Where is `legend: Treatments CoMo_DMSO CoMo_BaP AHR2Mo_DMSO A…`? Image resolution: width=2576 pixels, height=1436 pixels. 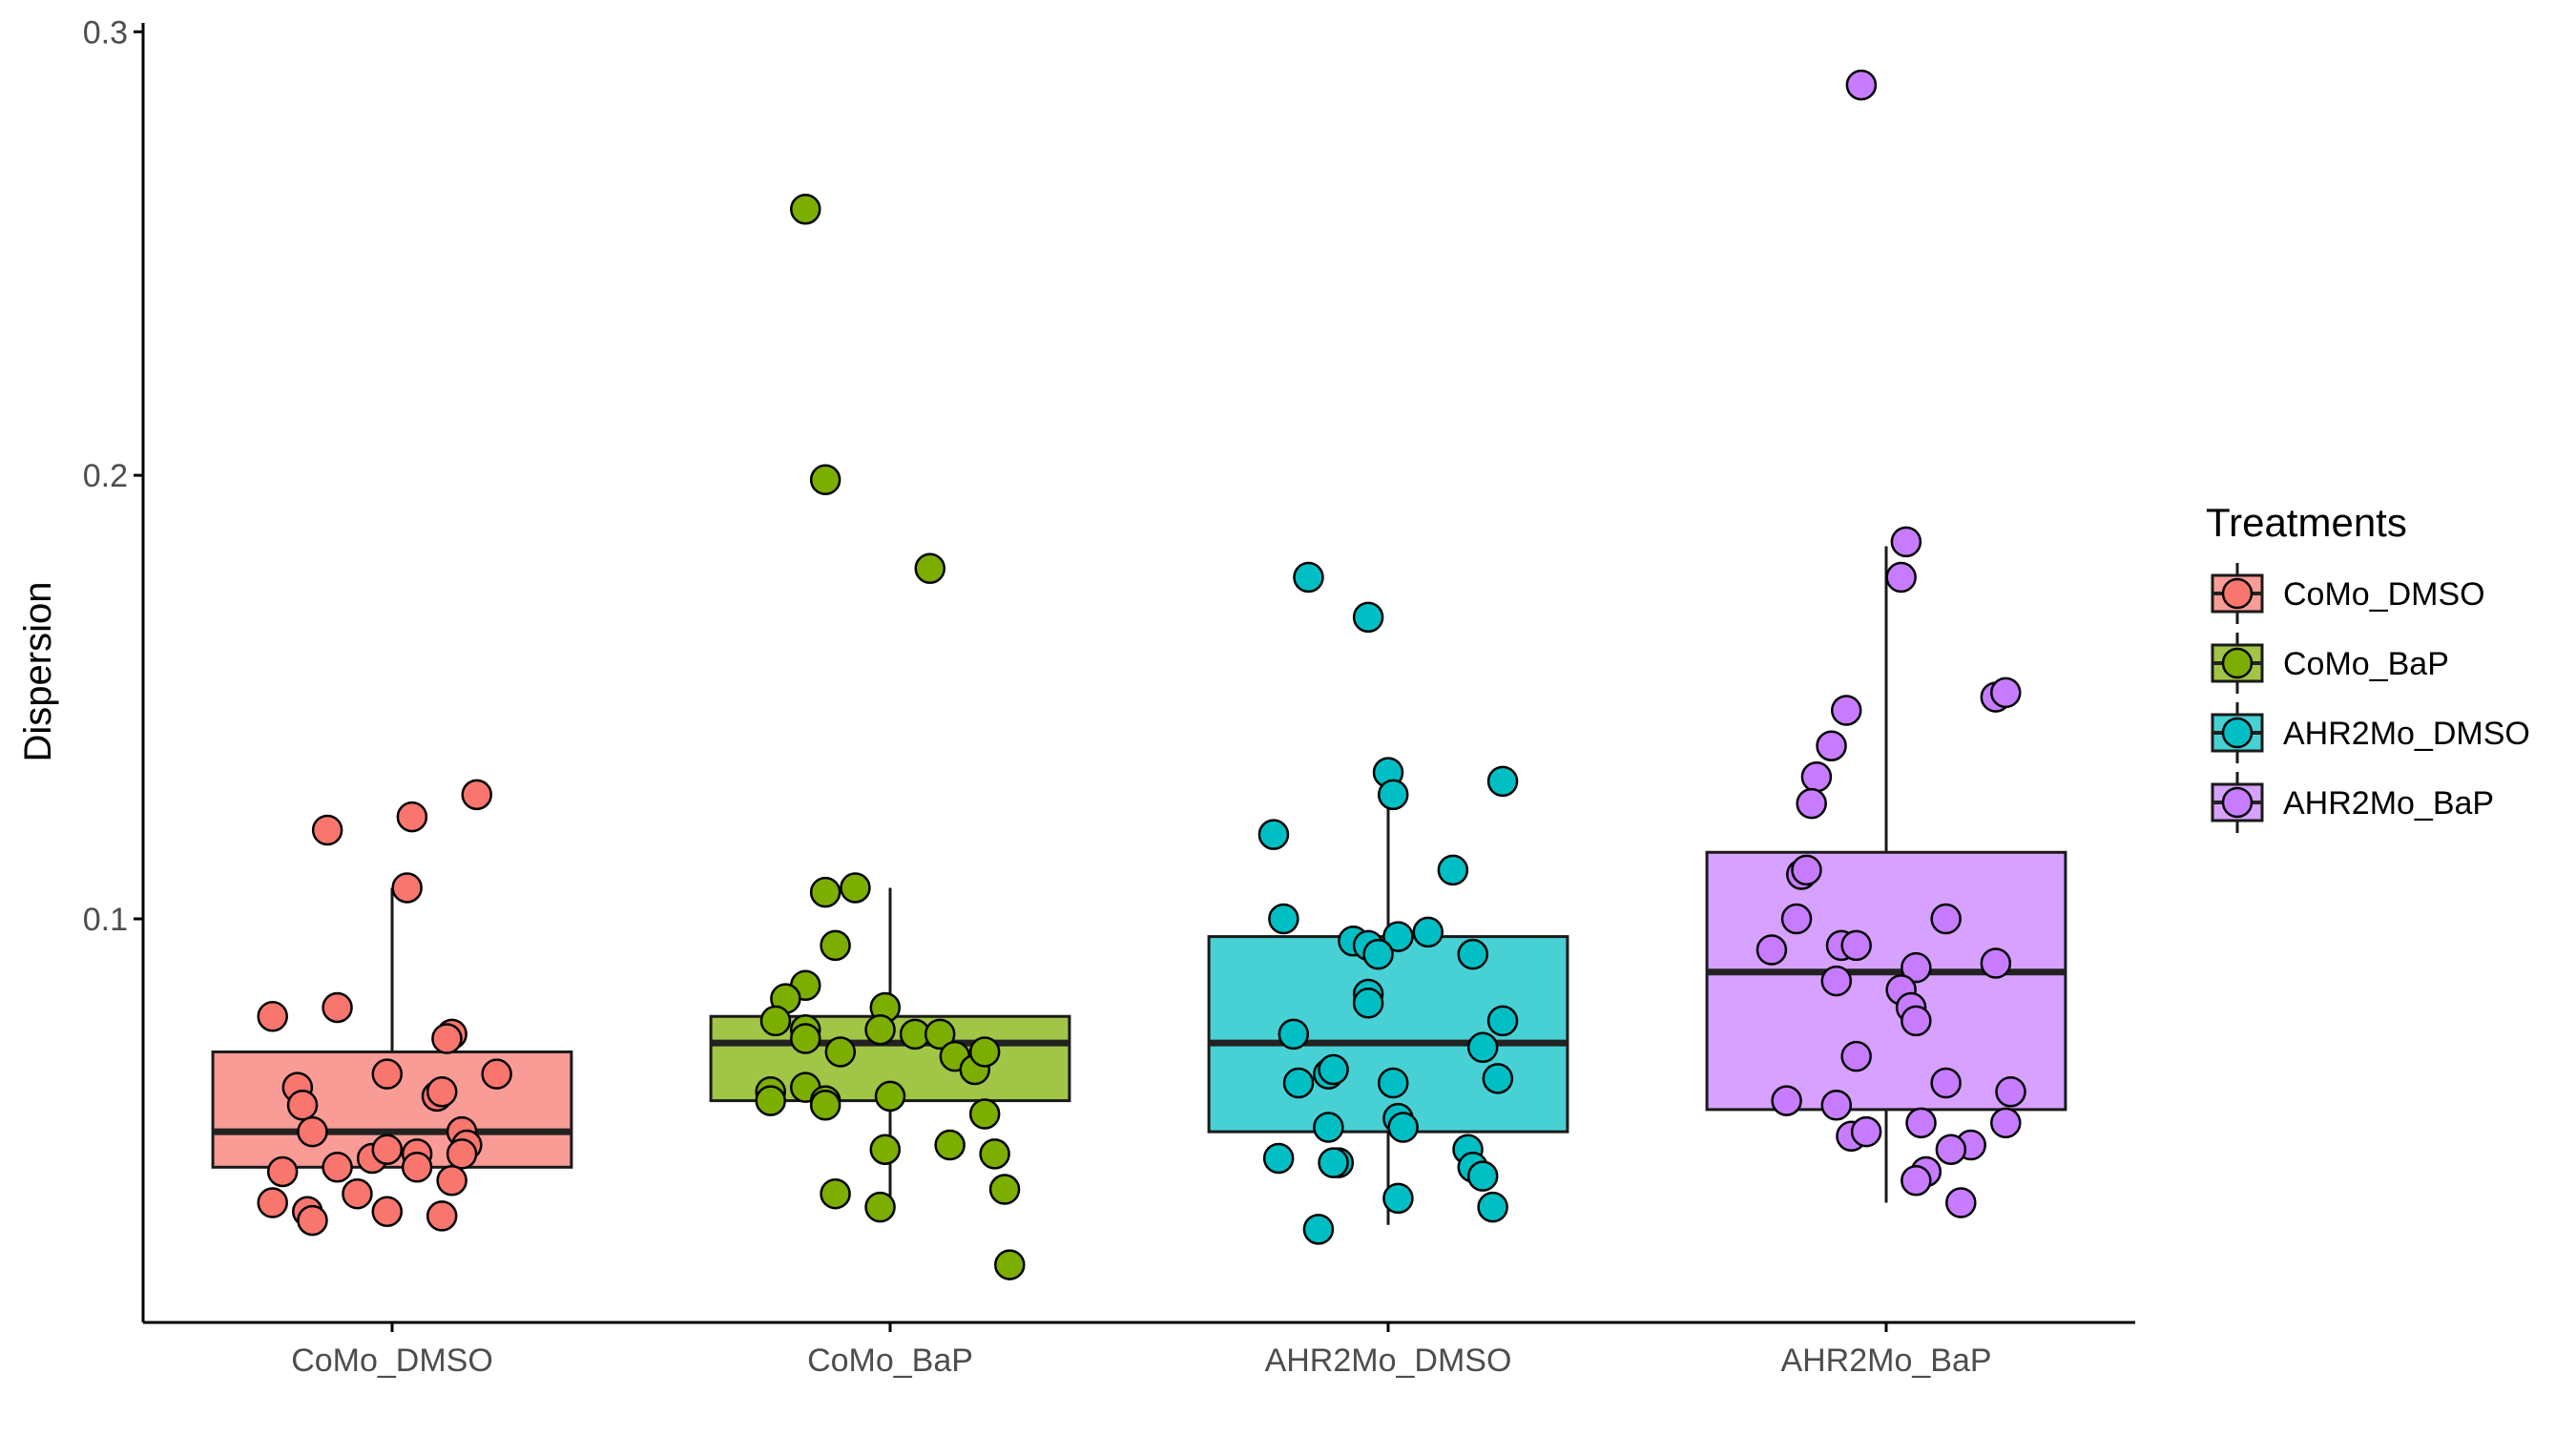 legend: Treatments CoMo_DMSO CoMo_BaP AHR2Mo_DMSO A… is located at coordinates (2368, 666).